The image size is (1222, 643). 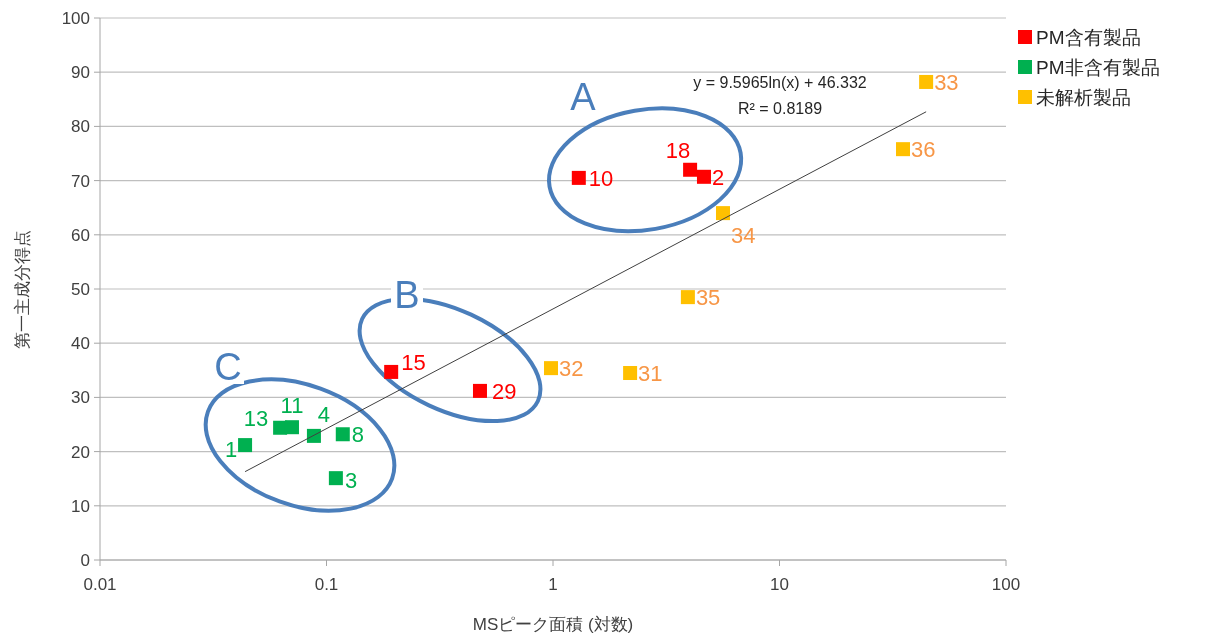 What do you see at coordinates (326, 584) in the screenshot?
I see `x-tick-label: 0.1` at bounding box center [326, 584].